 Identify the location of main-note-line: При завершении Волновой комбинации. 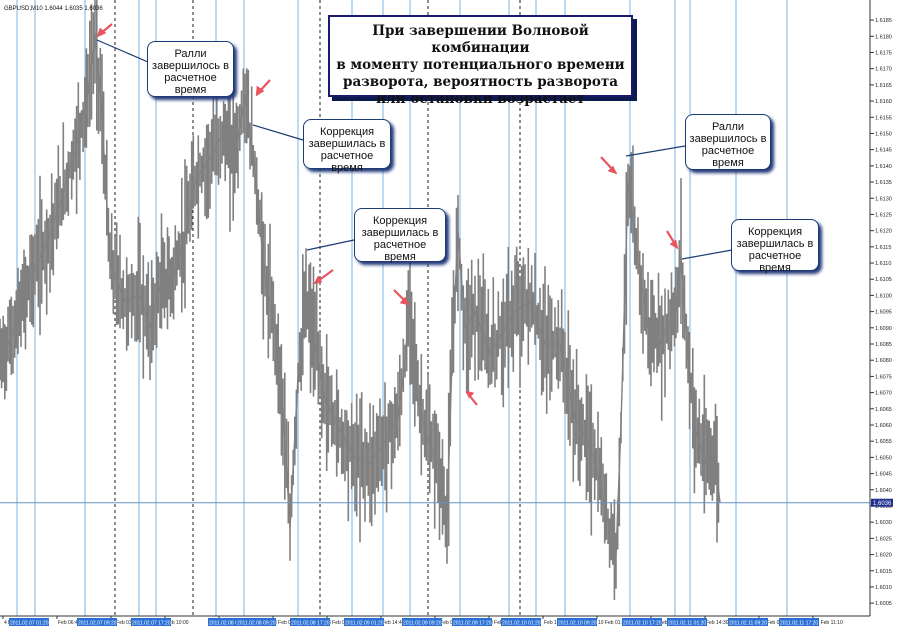
(480, 39).